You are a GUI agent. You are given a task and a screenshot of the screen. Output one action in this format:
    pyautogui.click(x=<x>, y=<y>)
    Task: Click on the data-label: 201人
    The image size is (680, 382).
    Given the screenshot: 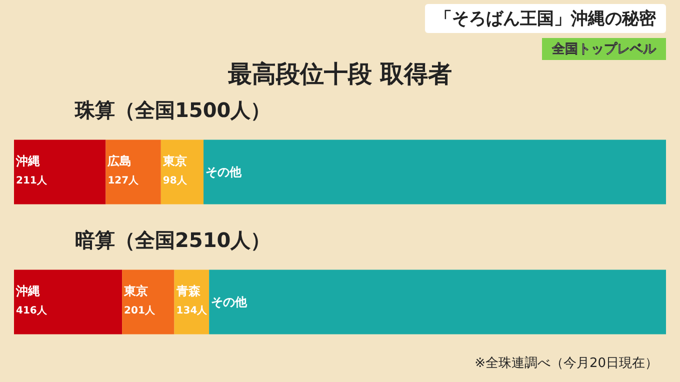 What is the action you would take?
    pyautogui.click(x=140, y=310)
    